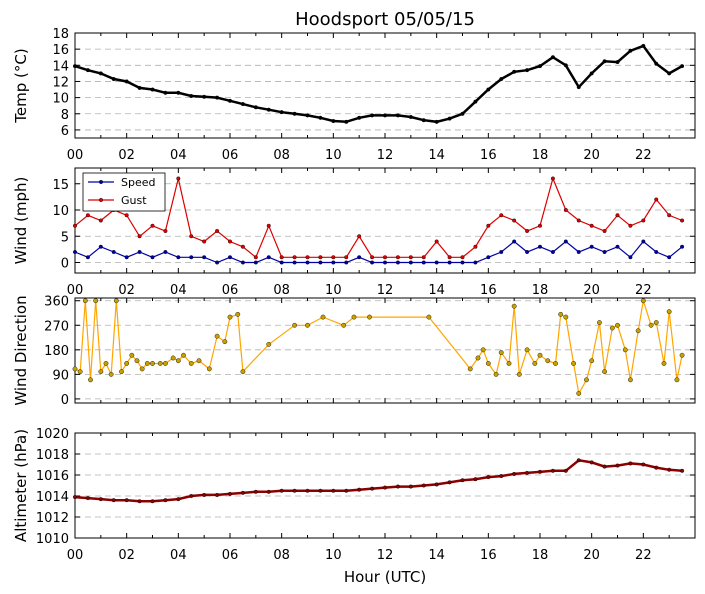 The image size is (705, 594). I want to click on x-tick-label: 12, so click(385, 555).